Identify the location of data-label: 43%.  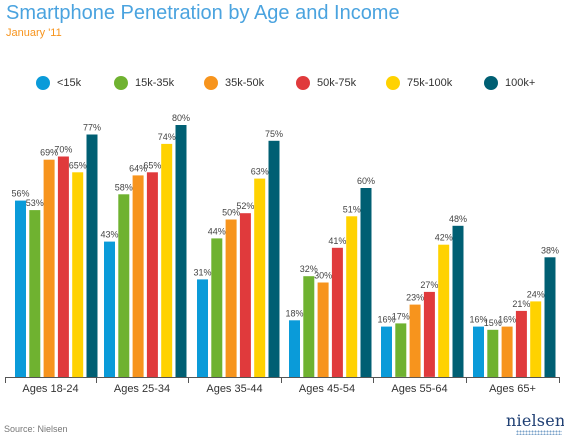
(109, 235).